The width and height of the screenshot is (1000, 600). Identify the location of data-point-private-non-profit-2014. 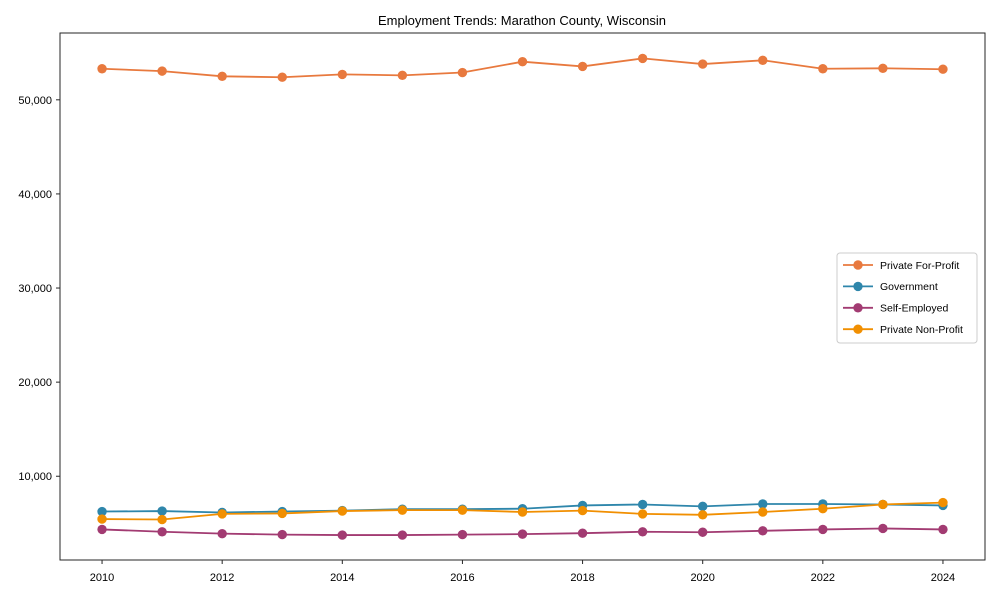
(342, 511).